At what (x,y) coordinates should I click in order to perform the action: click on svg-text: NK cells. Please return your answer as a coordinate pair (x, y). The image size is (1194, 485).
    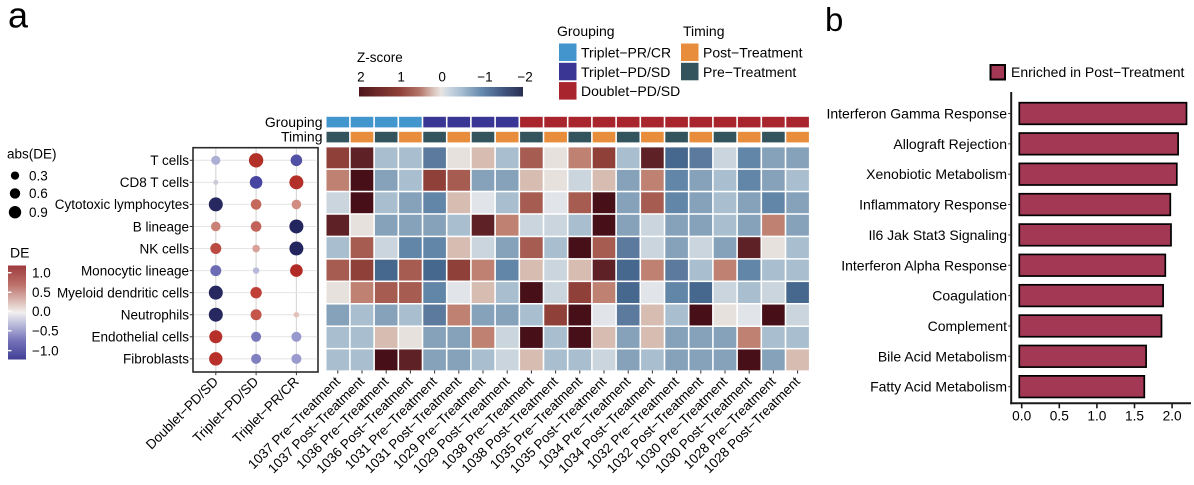
    Looking at the image, I should click on (164, 248).